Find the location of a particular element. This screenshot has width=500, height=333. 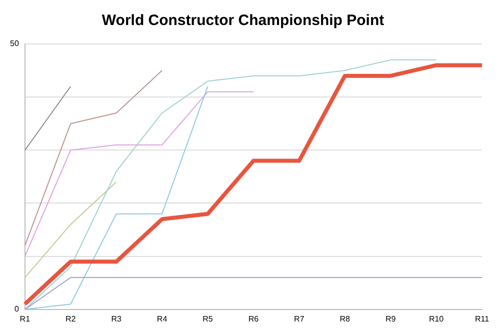

x-tick-label: R8 is located at coordinates (345, 319).